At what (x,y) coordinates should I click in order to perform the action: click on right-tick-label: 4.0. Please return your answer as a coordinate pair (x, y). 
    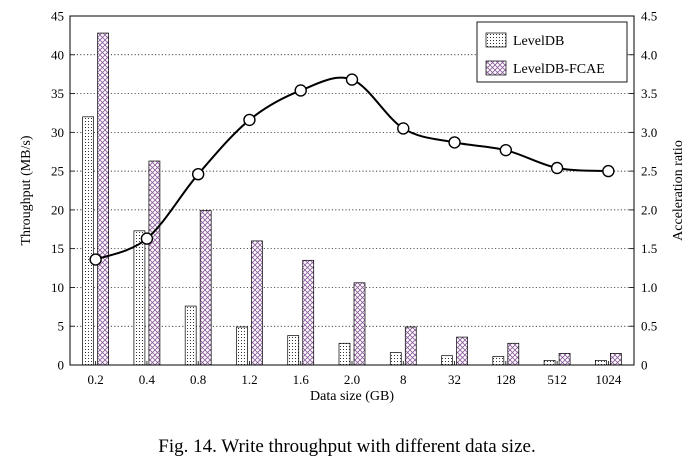
    Looking at the image, I should click on (649, 54).